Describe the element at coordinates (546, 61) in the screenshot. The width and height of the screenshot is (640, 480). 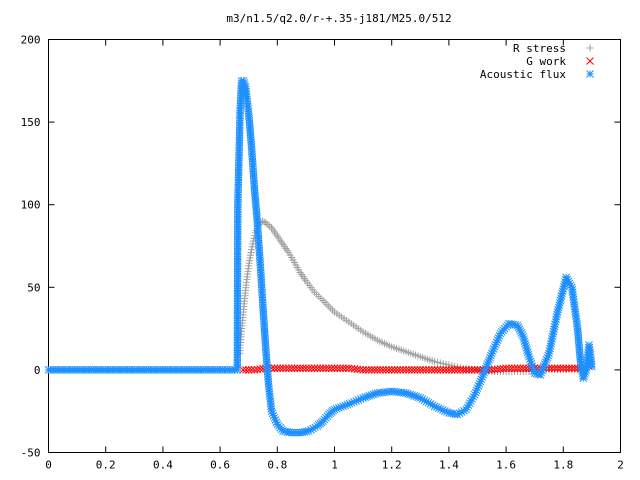
I see `legend-label: G work` at that location.